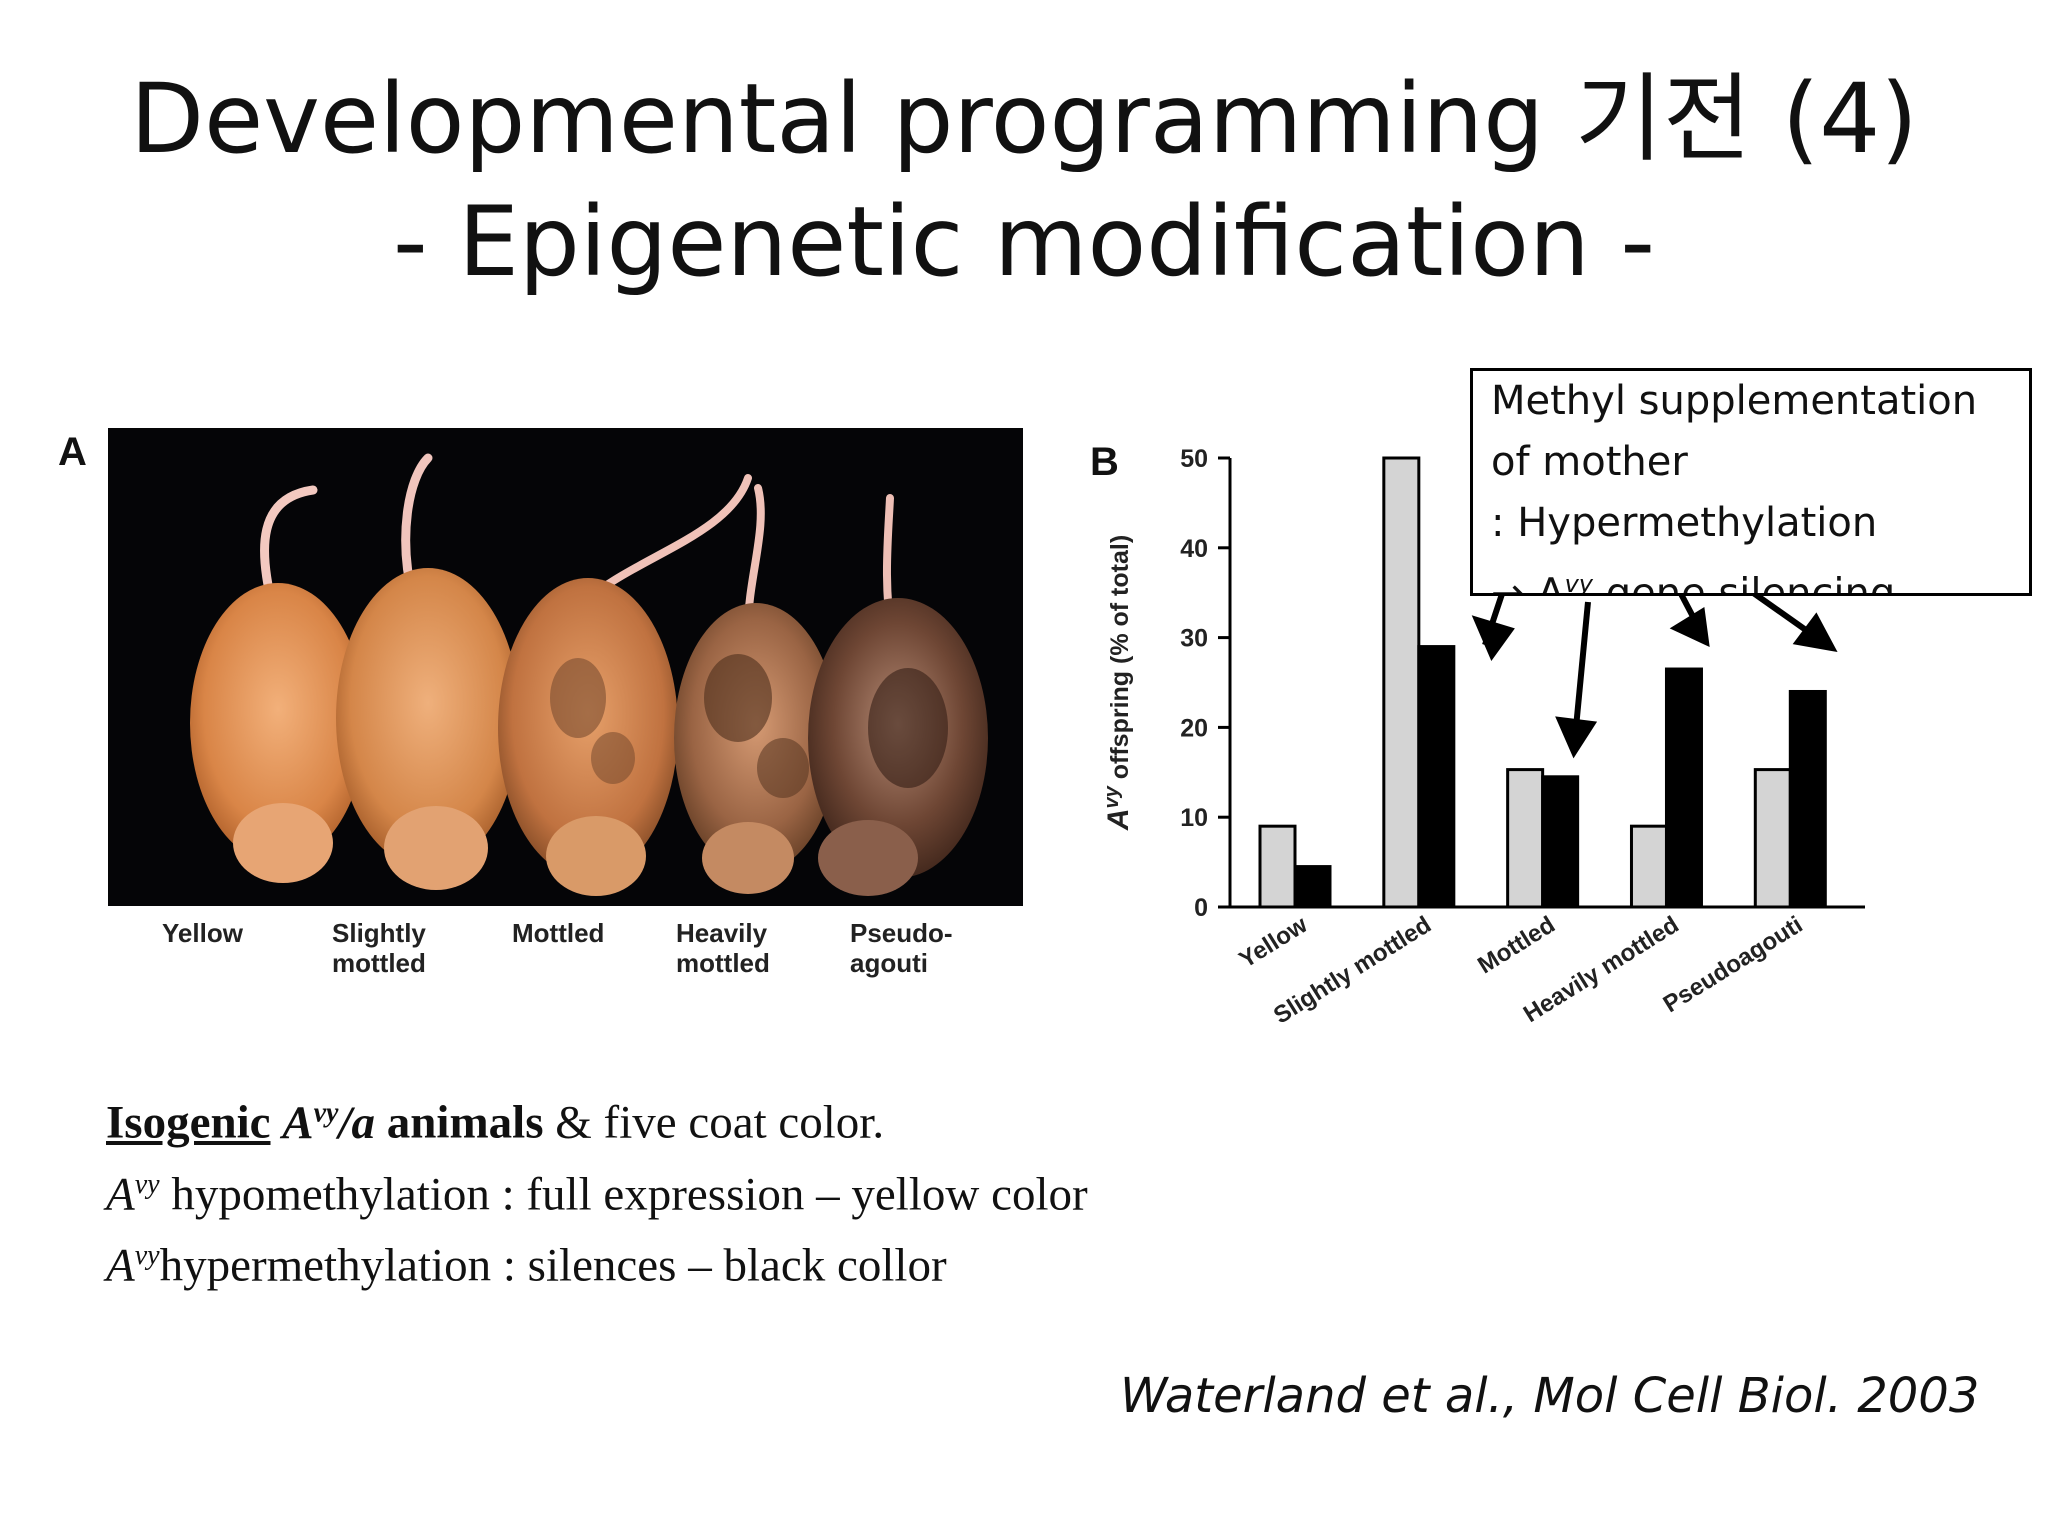  Describe the element at coordinates (1120, 660) in the screenshot. I see `y-label-text: offspring (% of total)` at that location.